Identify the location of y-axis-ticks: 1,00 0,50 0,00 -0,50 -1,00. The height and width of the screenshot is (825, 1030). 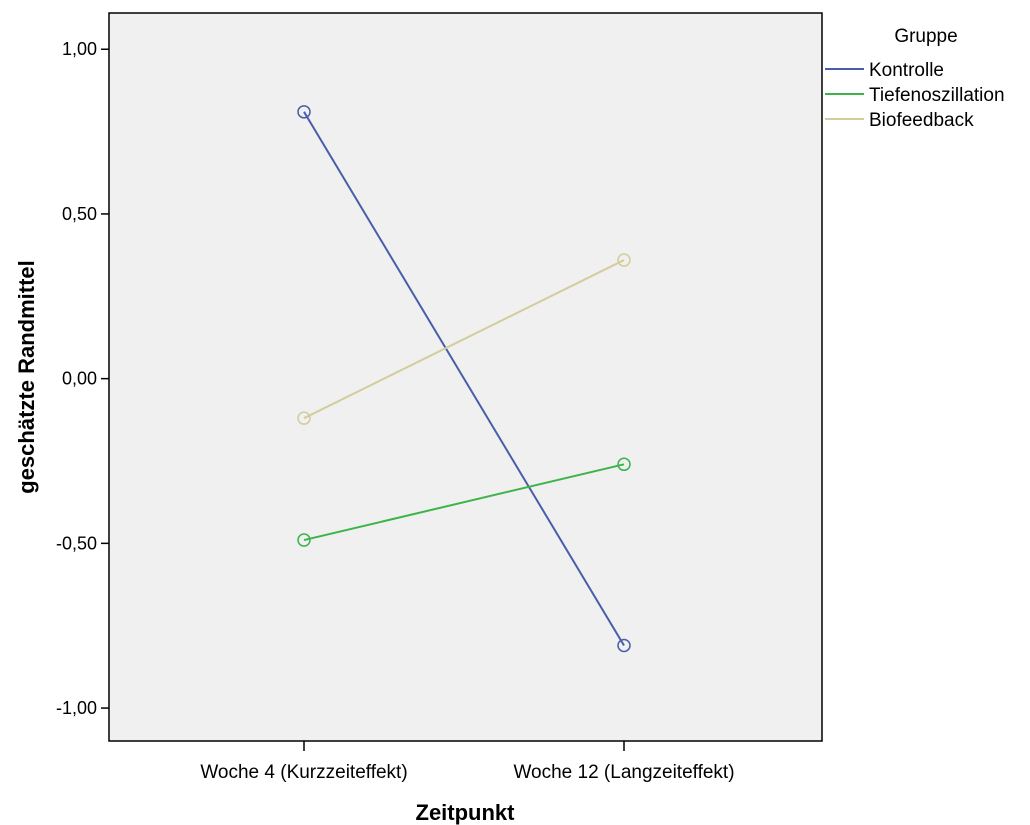
(82, 378).